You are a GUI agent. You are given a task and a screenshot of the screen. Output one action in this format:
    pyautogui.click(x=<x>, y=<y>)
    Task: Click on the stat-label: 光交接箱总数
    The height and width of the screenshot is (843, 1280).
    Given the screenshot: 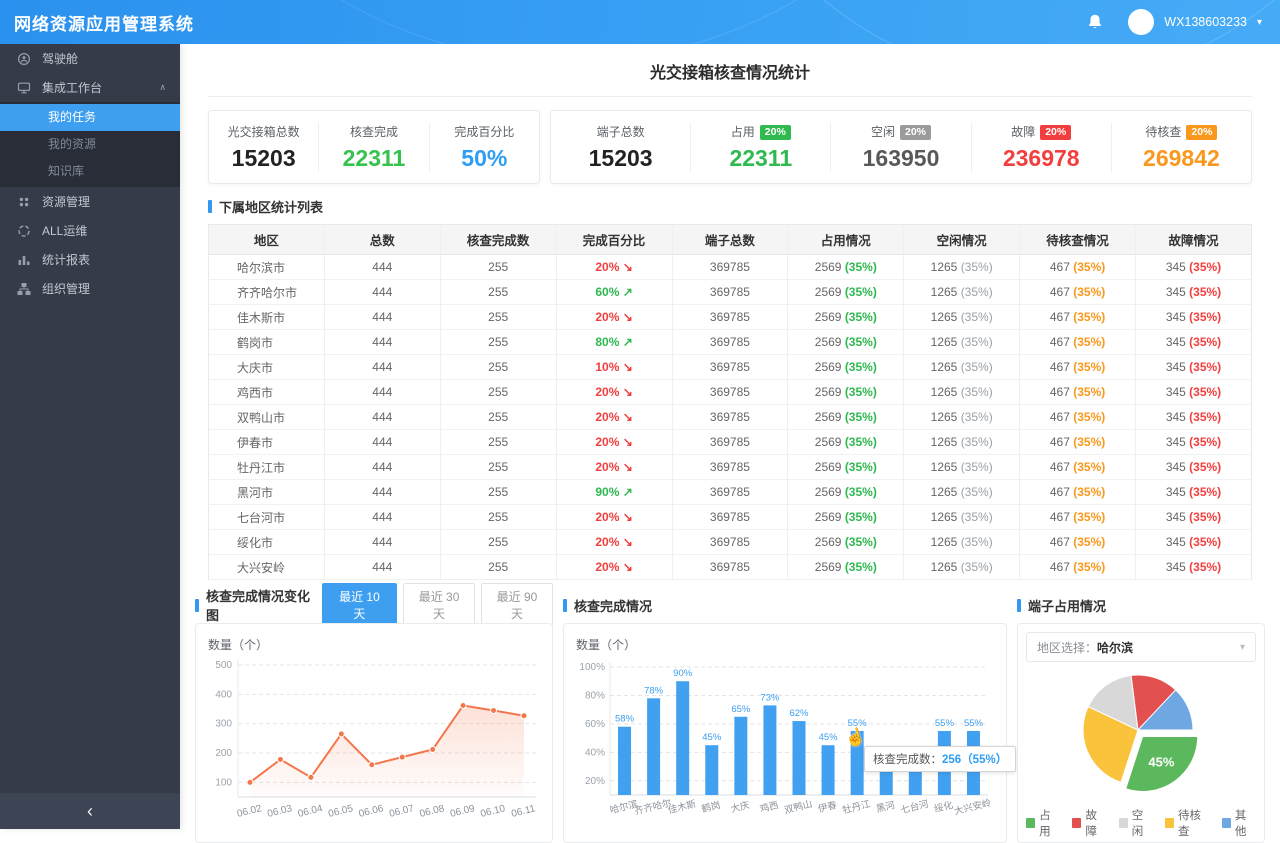 What is the action you would take?
    pyautogui.click(x=263, y=131)
    